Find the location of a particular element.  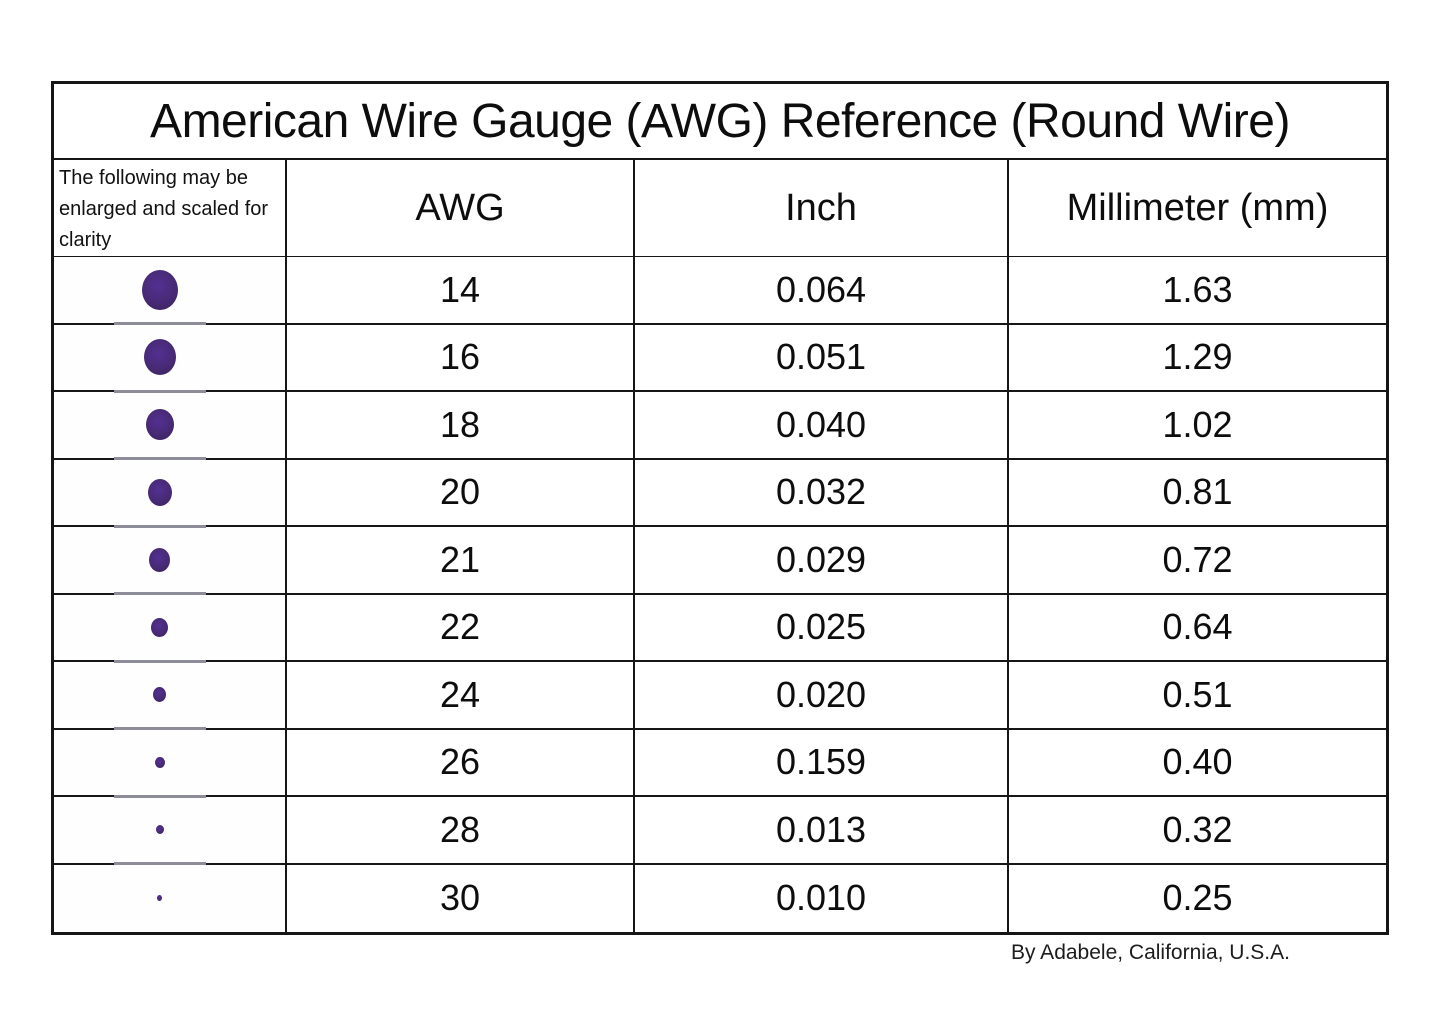

awg-value: 21 is located at coordinates (460, 559).